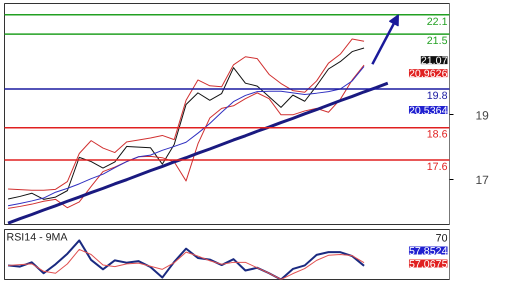 The height and width of the screenshot is (281, 505). What do you see at coordinates (434, 61) in the screenshot?
I see `text: 21.07` at bounding box center [434, 61].